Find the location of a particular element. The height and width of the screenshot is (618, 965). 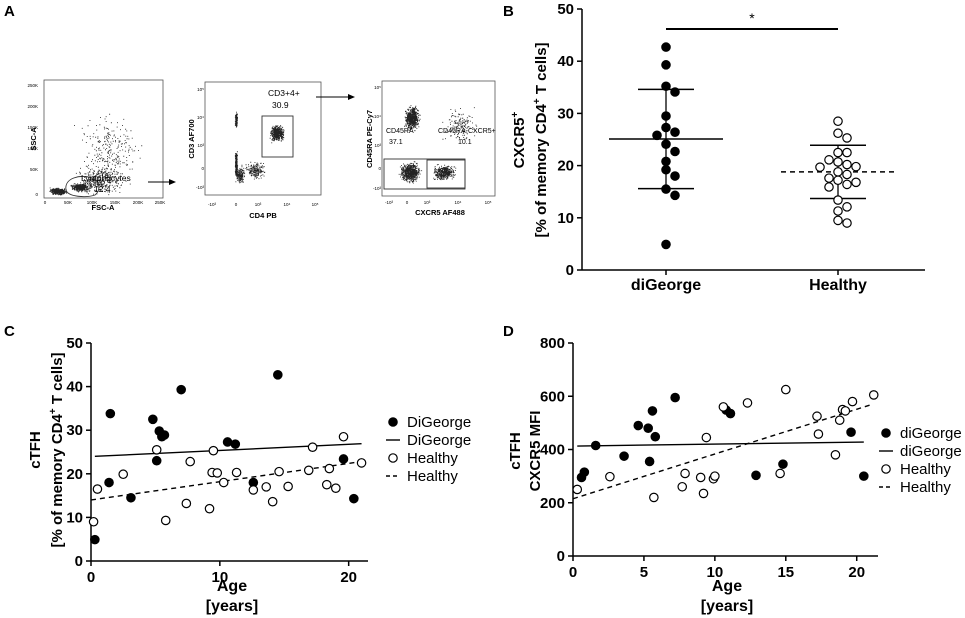

flow-plot-2-xtick: 10⁴ is located at coordinates (287, 204).